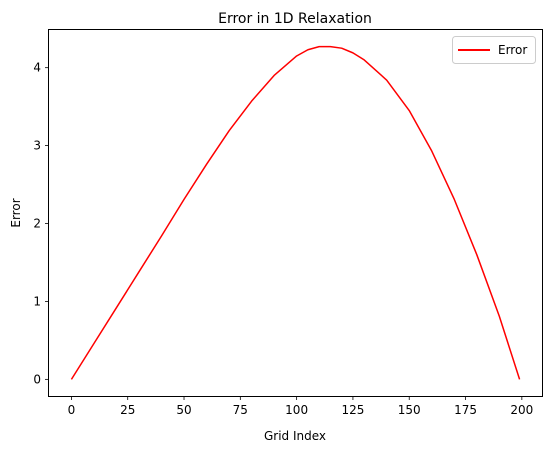 This screenshot has height=453, width=554. I want to click on y-tick-label: 4, so click(37, 68).